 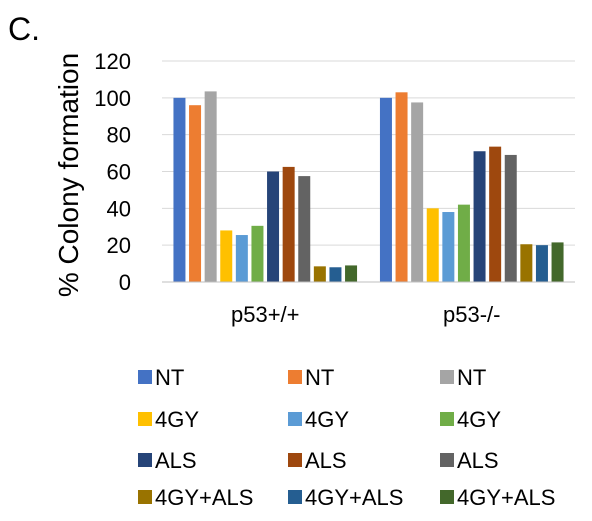 I want to click on y-tick-label: 20, so click(x=119, y=245).